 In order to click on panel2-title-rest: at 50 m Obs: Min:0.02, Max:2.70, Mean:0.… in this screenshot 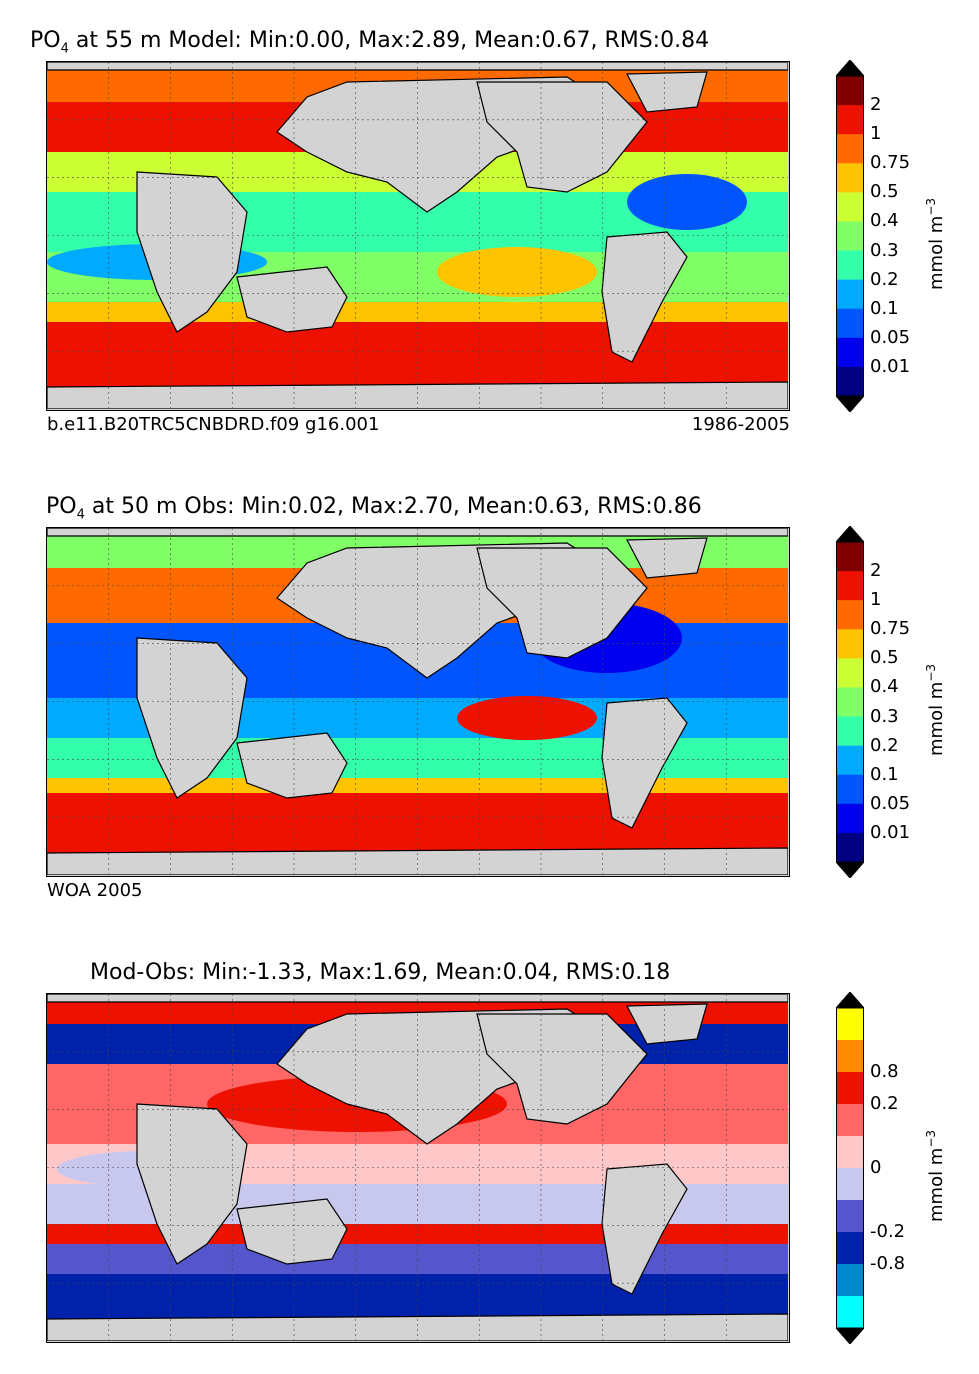, I will do `click(393, 506)`.